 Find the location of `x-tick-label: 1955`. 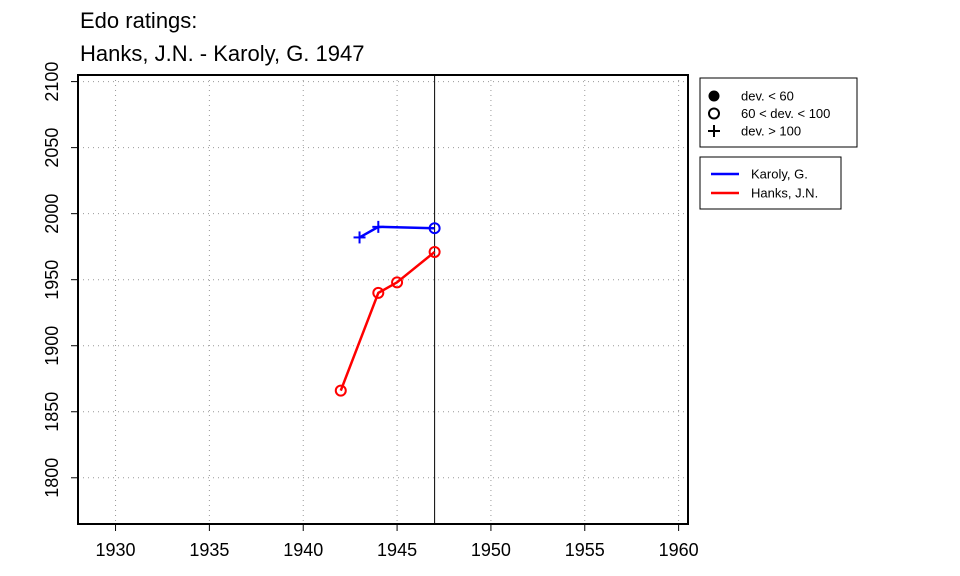

x-tick-label: 1955 is located at coordinates (585, 550).